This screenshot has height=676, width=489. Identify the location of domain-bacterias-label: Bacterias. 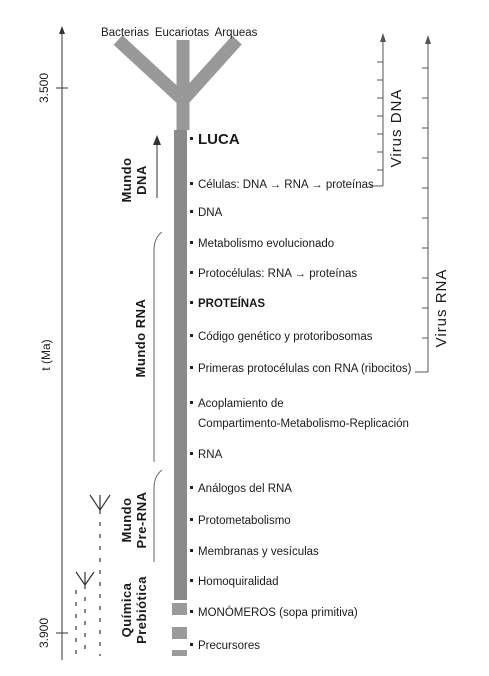
(125, 33).